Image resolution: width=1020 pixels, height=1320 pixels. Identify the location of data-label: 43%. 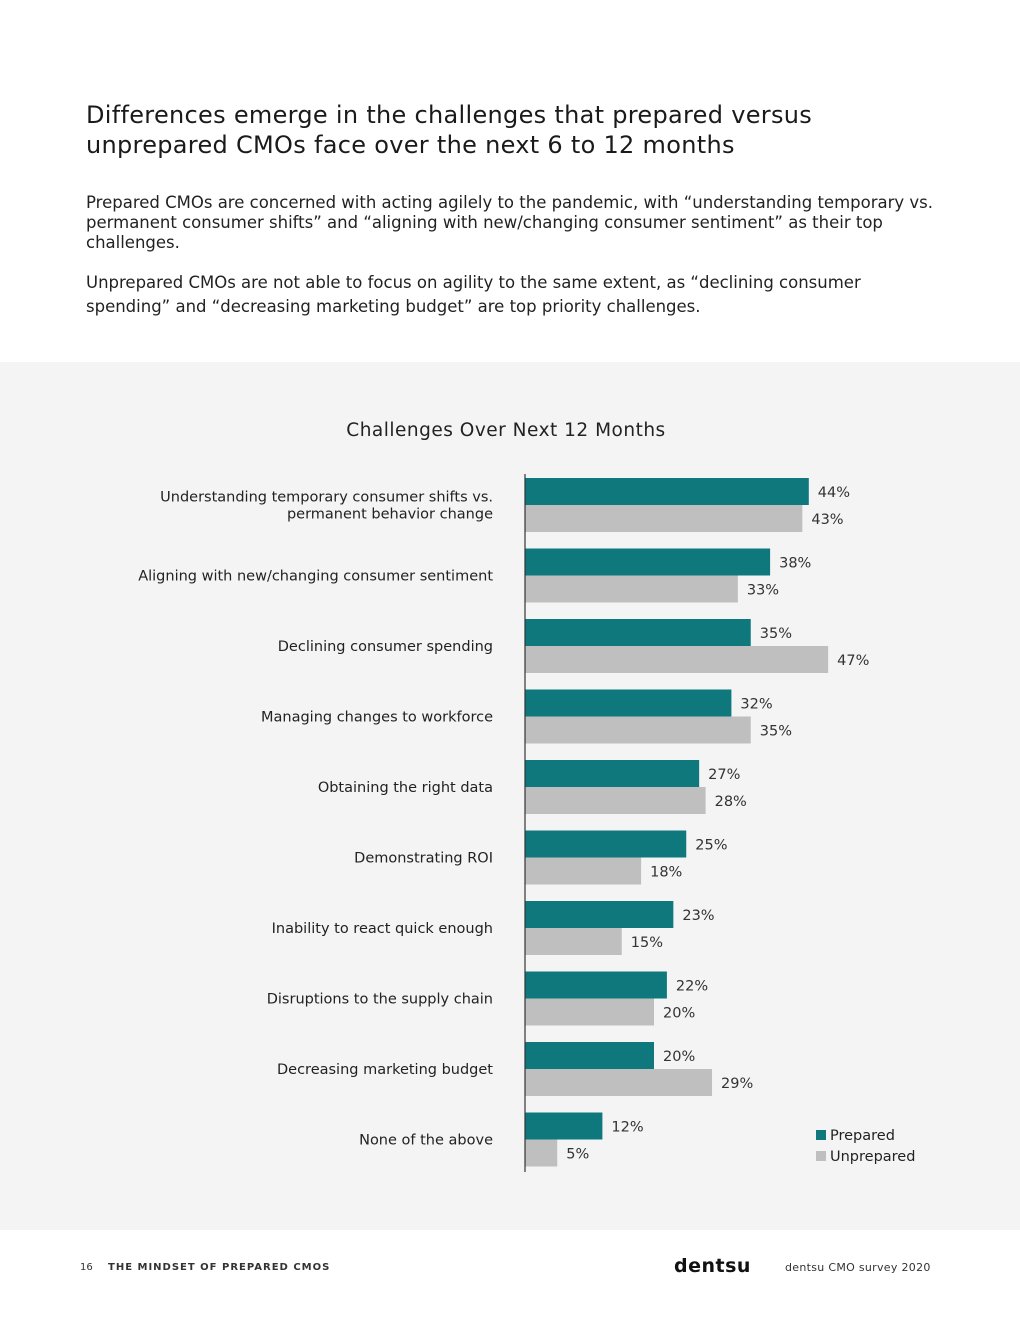
(827, 520).